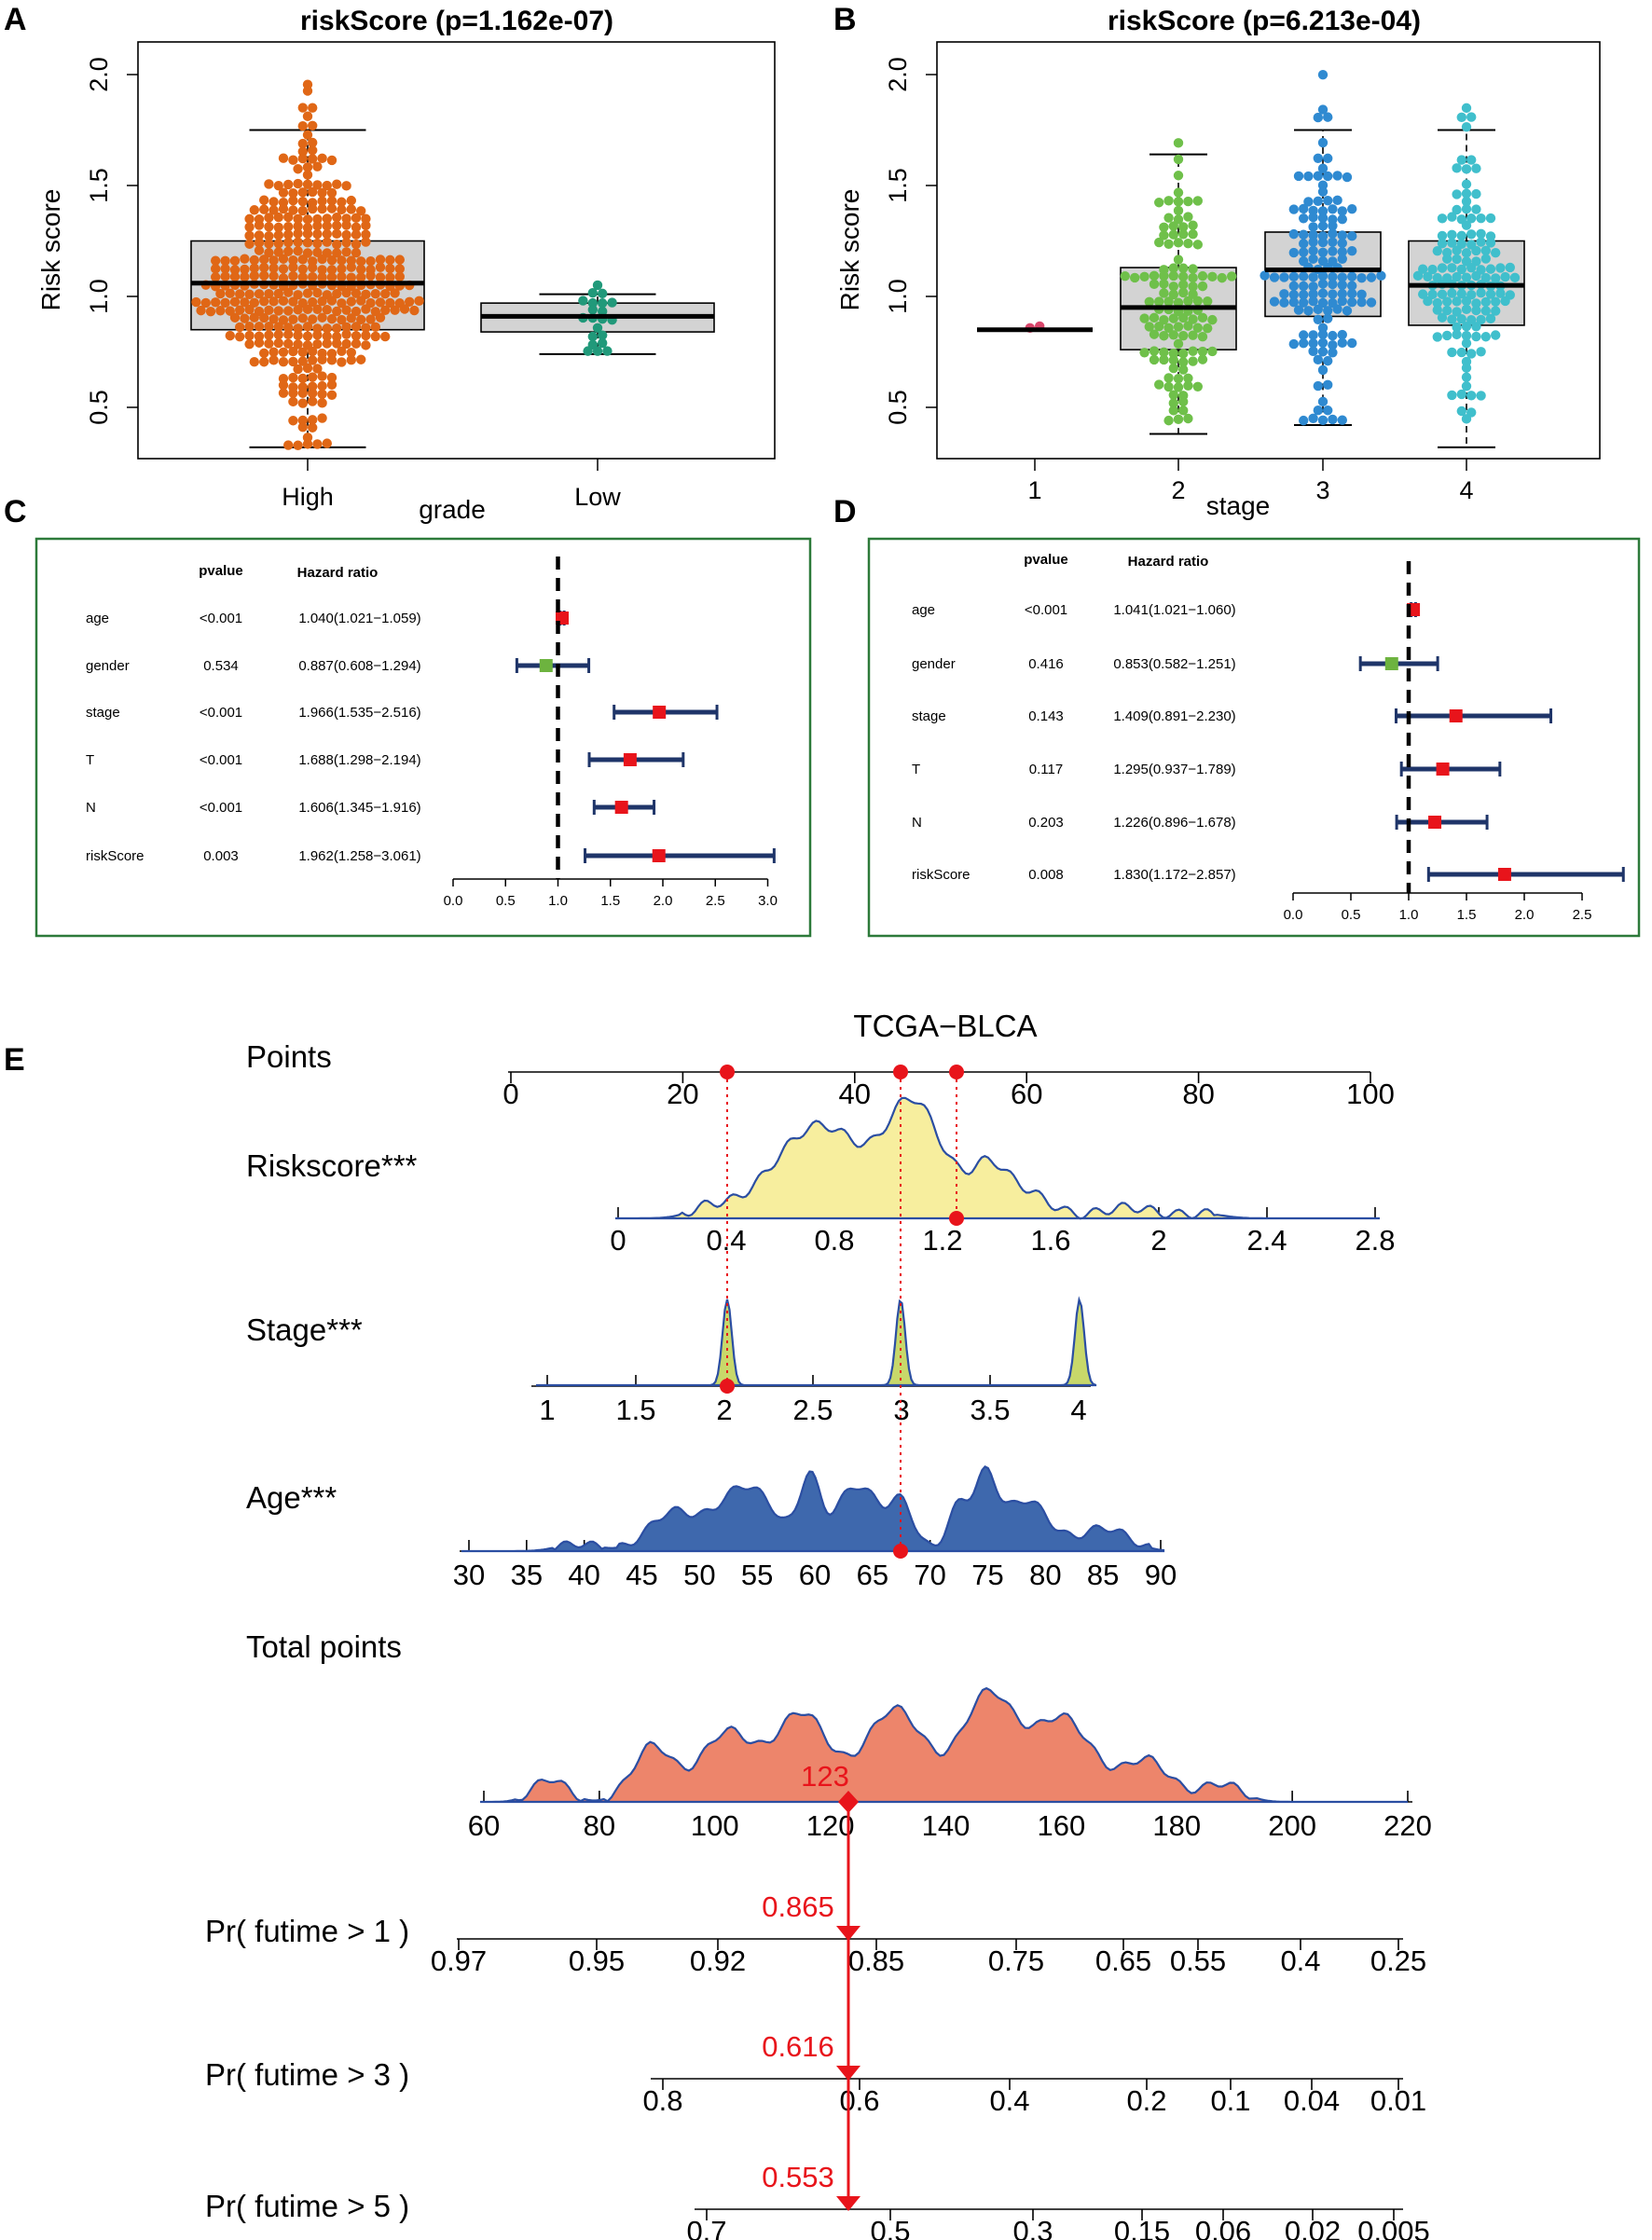  What do you see at coordinates (845, 19) in the screenshot?
I see `panel-letter-b: B` at bounding box center [845, 19].